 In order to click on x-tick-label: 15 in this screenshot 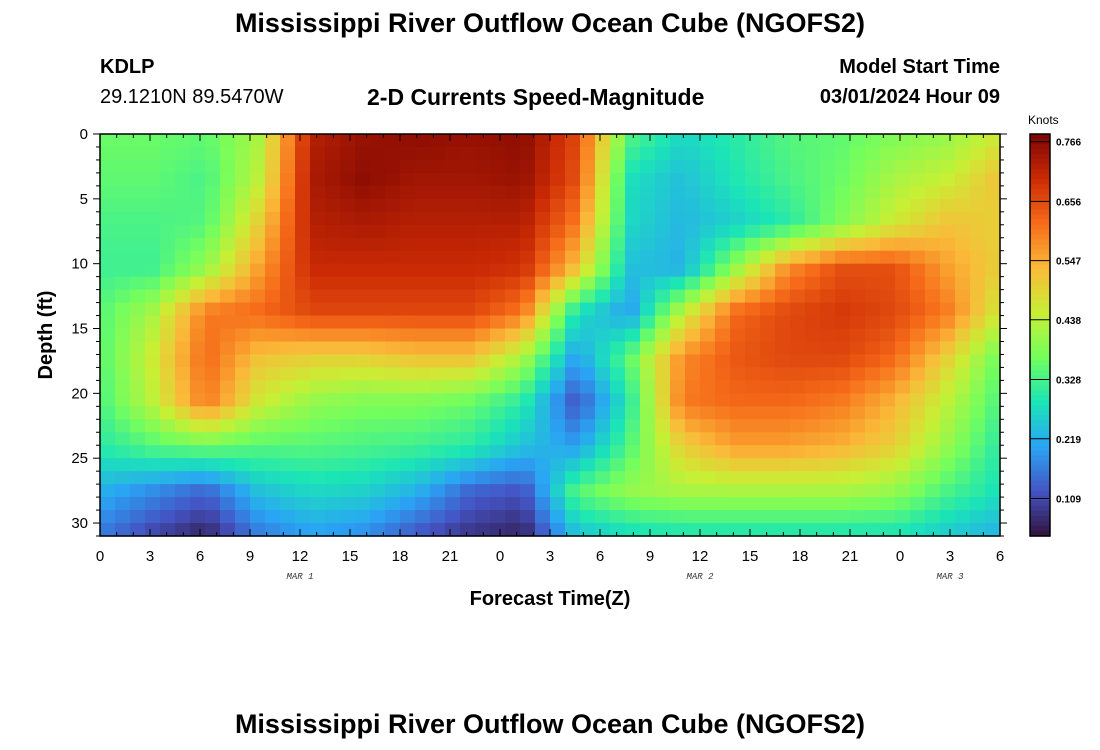, I will do `click(750, 556)`.